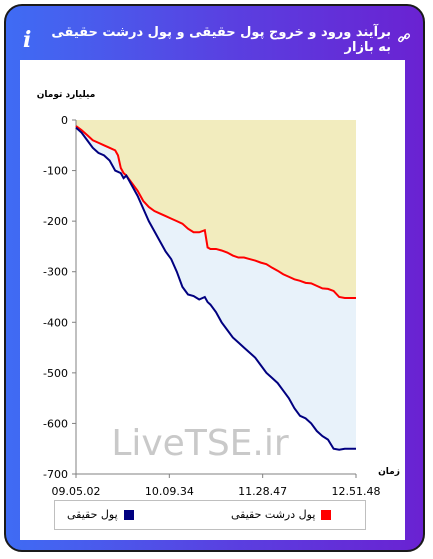 This screenshot has height=559, width=433. What do you see at coordinates (55, 322) in the screenshot?
I see `y-tick-label: -400` at bounding box center [55, 322].